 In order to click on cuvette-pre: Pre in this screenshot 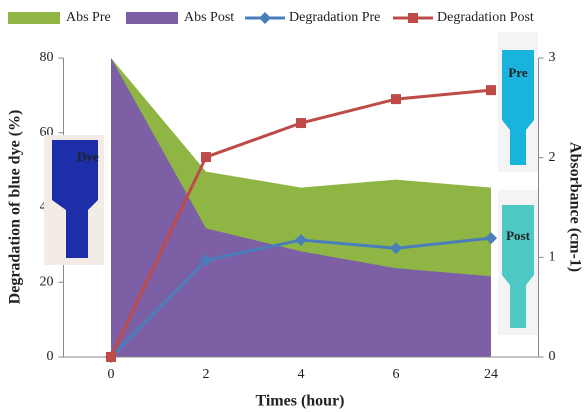, I will do `click(518, 102)`.